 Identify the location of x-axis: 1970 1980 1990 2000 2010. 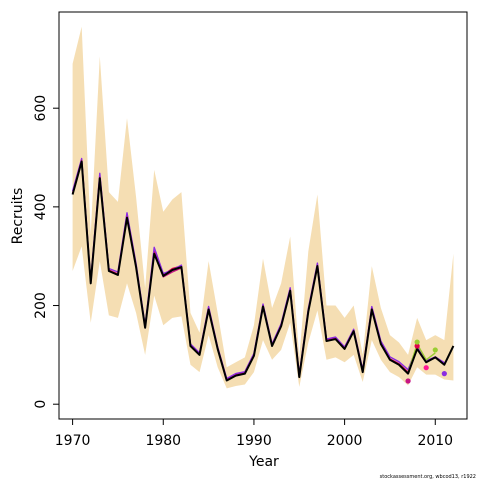
(254, 434).